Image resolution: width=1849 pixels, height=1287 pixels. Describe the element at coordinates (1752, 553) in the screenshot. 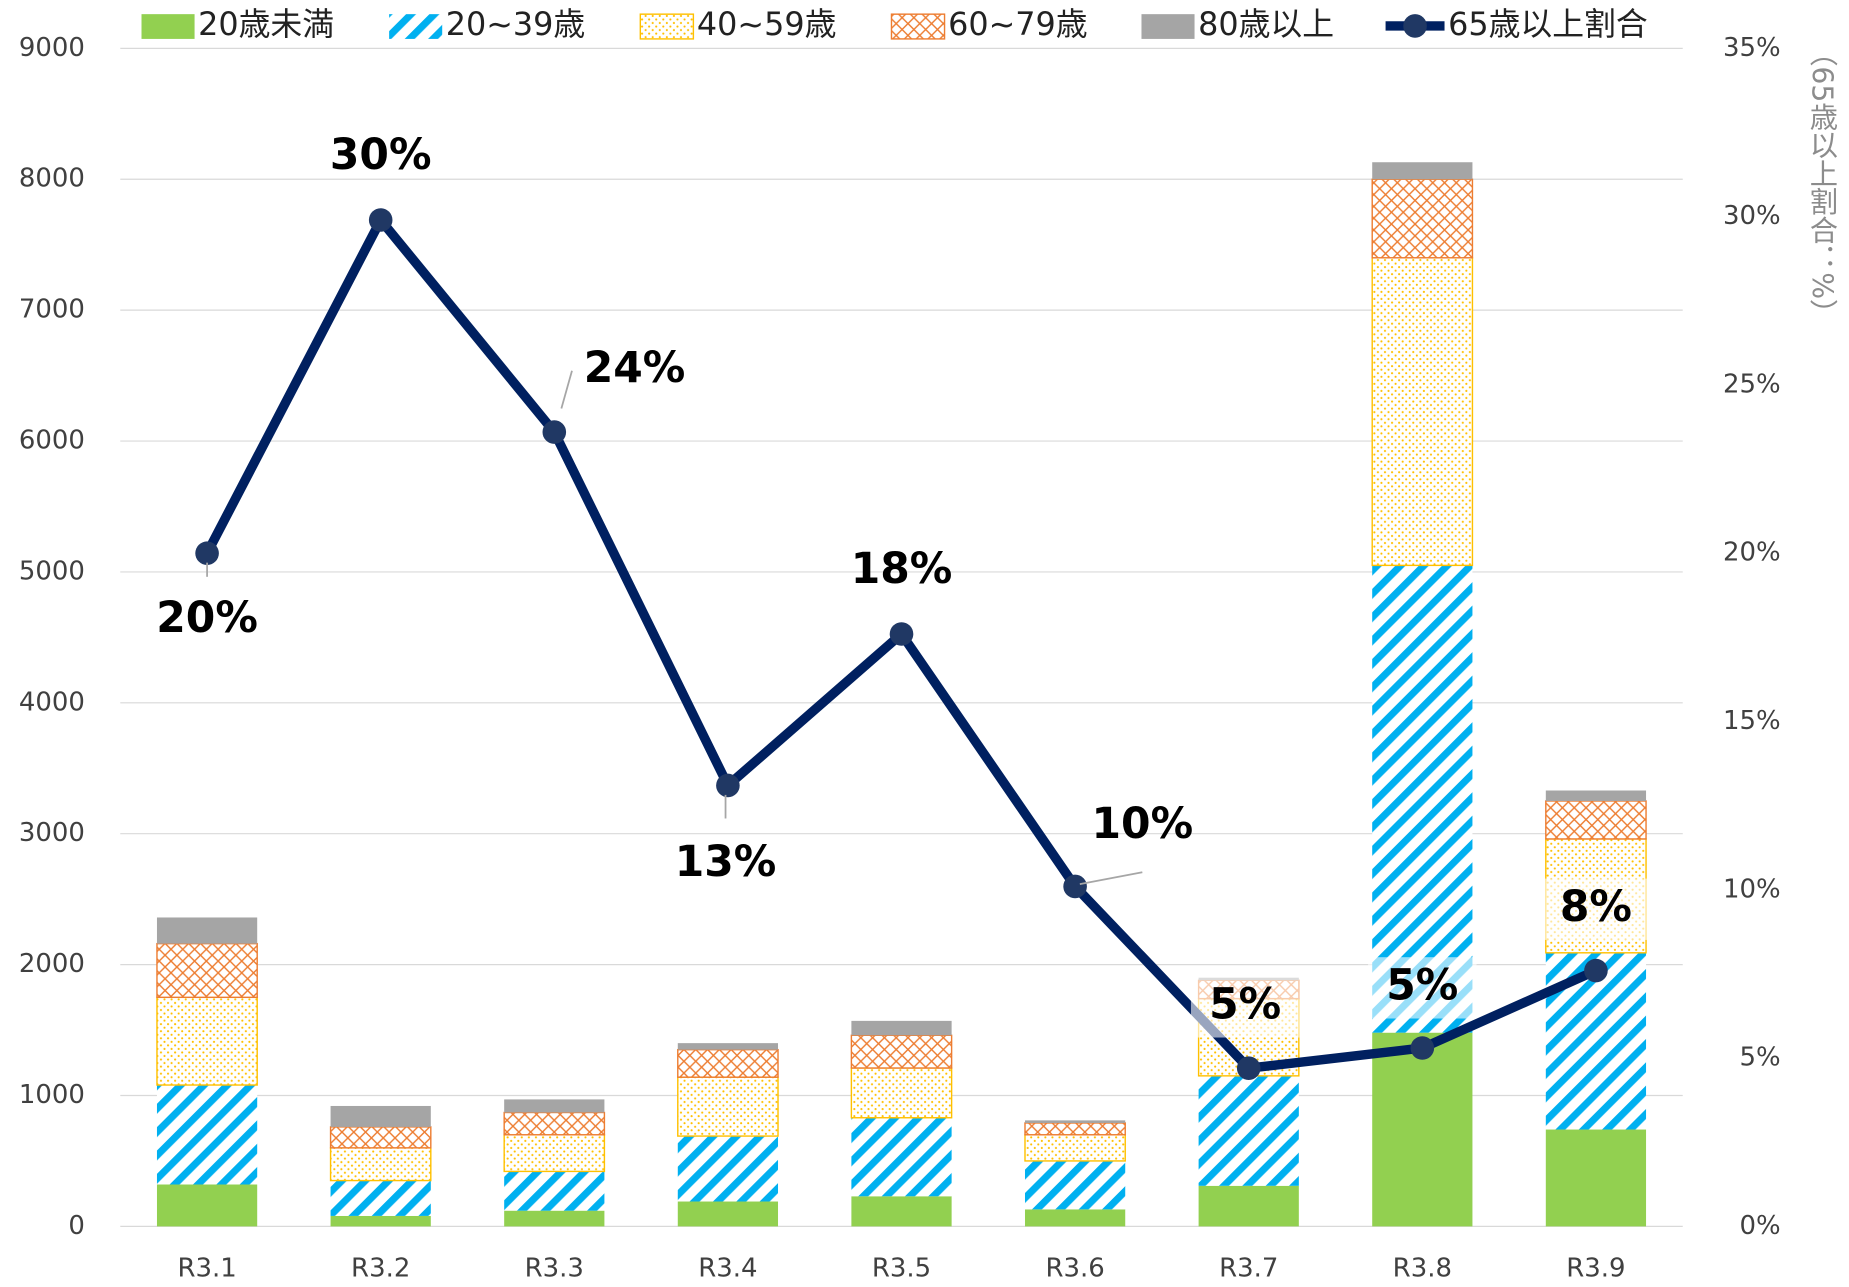

I see `y2-tick-label: 20%` at that location.